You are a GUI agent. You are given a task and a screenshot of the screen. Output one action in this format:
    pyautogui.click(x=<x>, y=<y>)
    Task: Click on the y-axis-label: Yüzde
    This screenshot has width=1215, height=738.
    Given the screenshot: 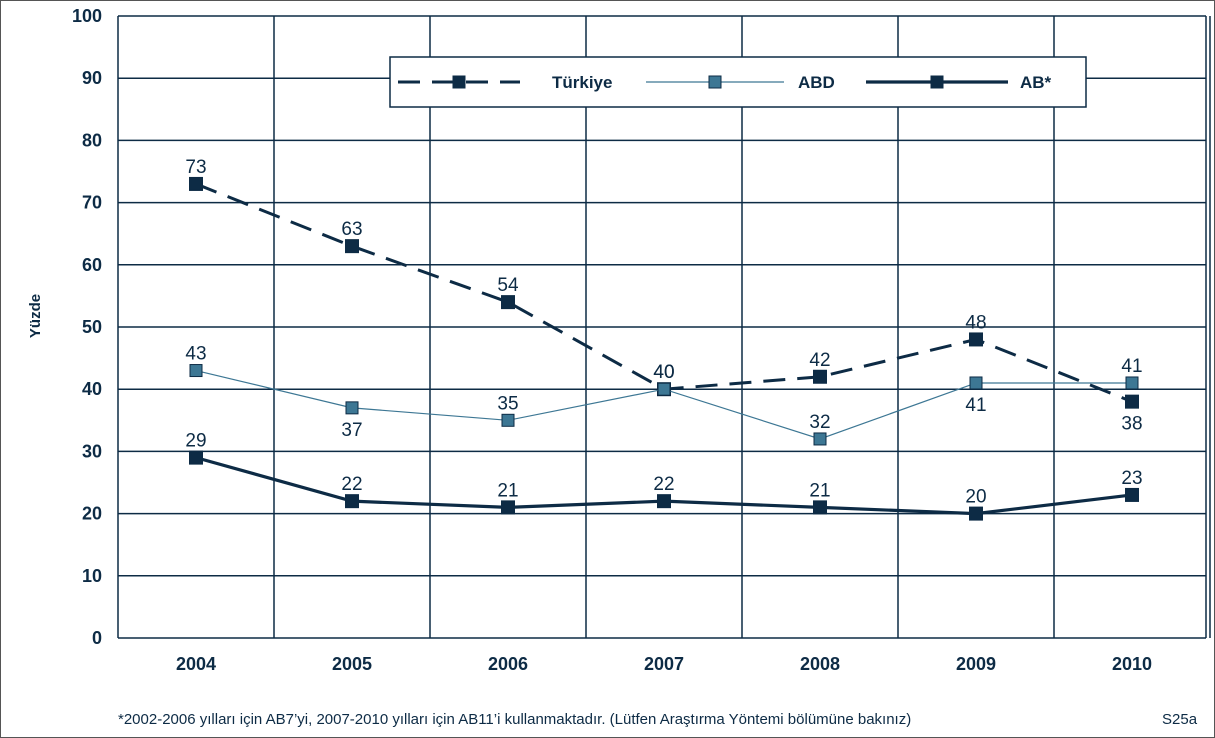 What is the action you would take?
    pyautogui.click(x=35, y=316)
    